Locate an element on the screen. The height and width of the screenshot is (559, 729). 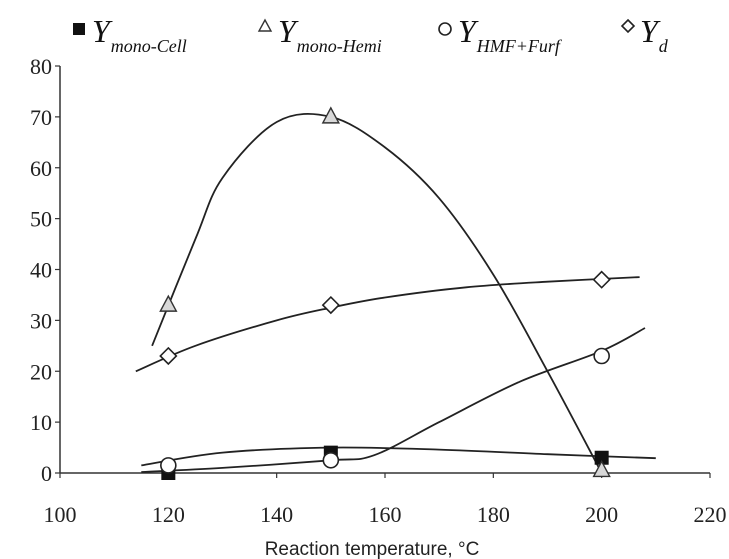
y-tick-label: 80 is located at coordinates (41, 66).